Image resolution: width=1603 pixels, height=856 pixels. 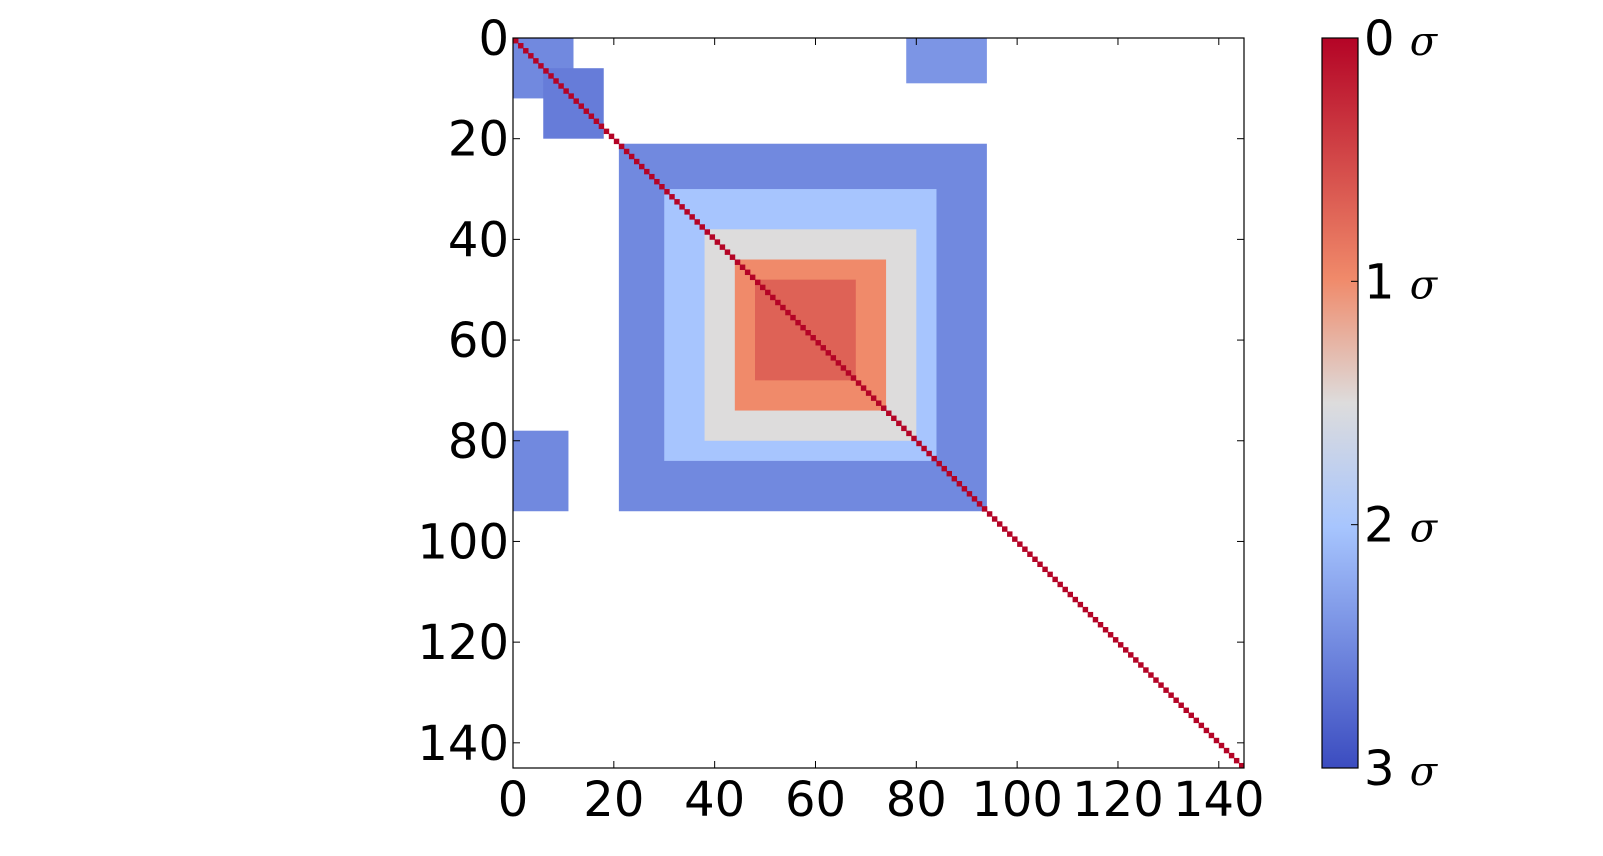 I want to click on x-tick-label: 20, so click(x=613, y=800).